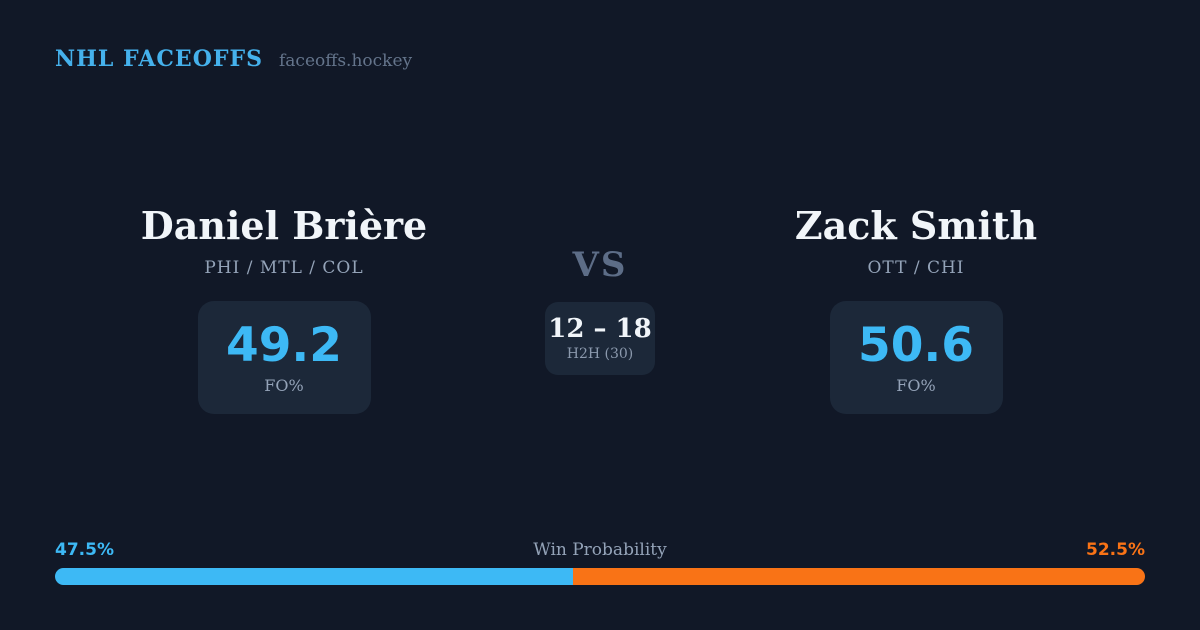  I want to click on brand-domain: faceoffs.hockey, so click(346, 61).